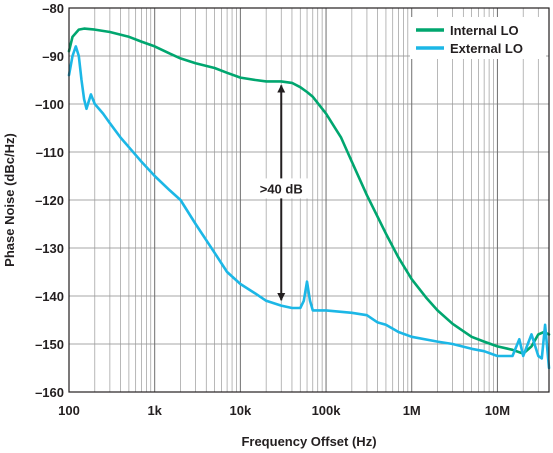  I want to click on x-axis-title: Frequency Offset (Hz), so click(308, 441).